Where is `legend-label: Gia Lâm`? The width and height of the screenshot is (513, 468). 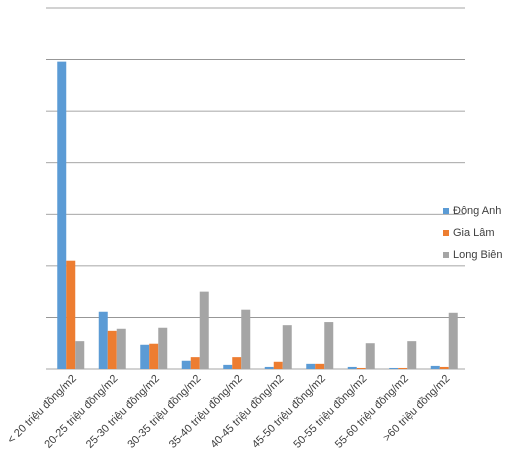 legend-label: Gia Lâm is located at coordinates (474, 233).